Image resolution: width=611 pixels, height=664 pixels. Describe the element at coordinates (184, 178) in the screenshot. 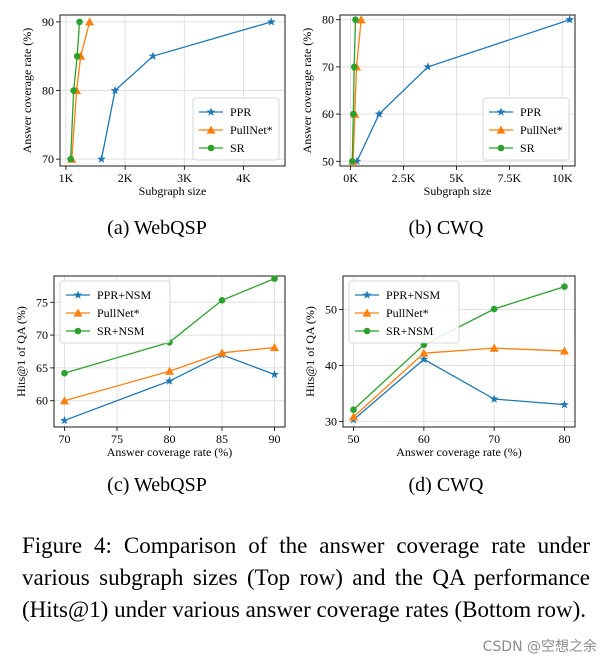

I see `x-tick-label: 3K` at that location.